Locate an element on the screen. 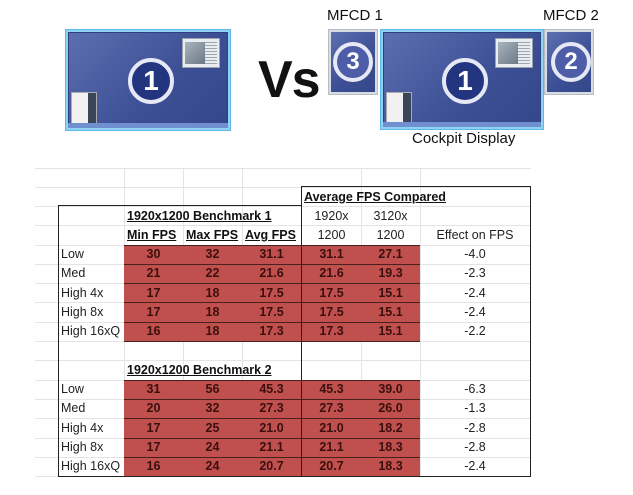 The height and width of the screenshot is (495, 633). compare-col-3120-line2: 1200 is located at coordinates (390, 235).